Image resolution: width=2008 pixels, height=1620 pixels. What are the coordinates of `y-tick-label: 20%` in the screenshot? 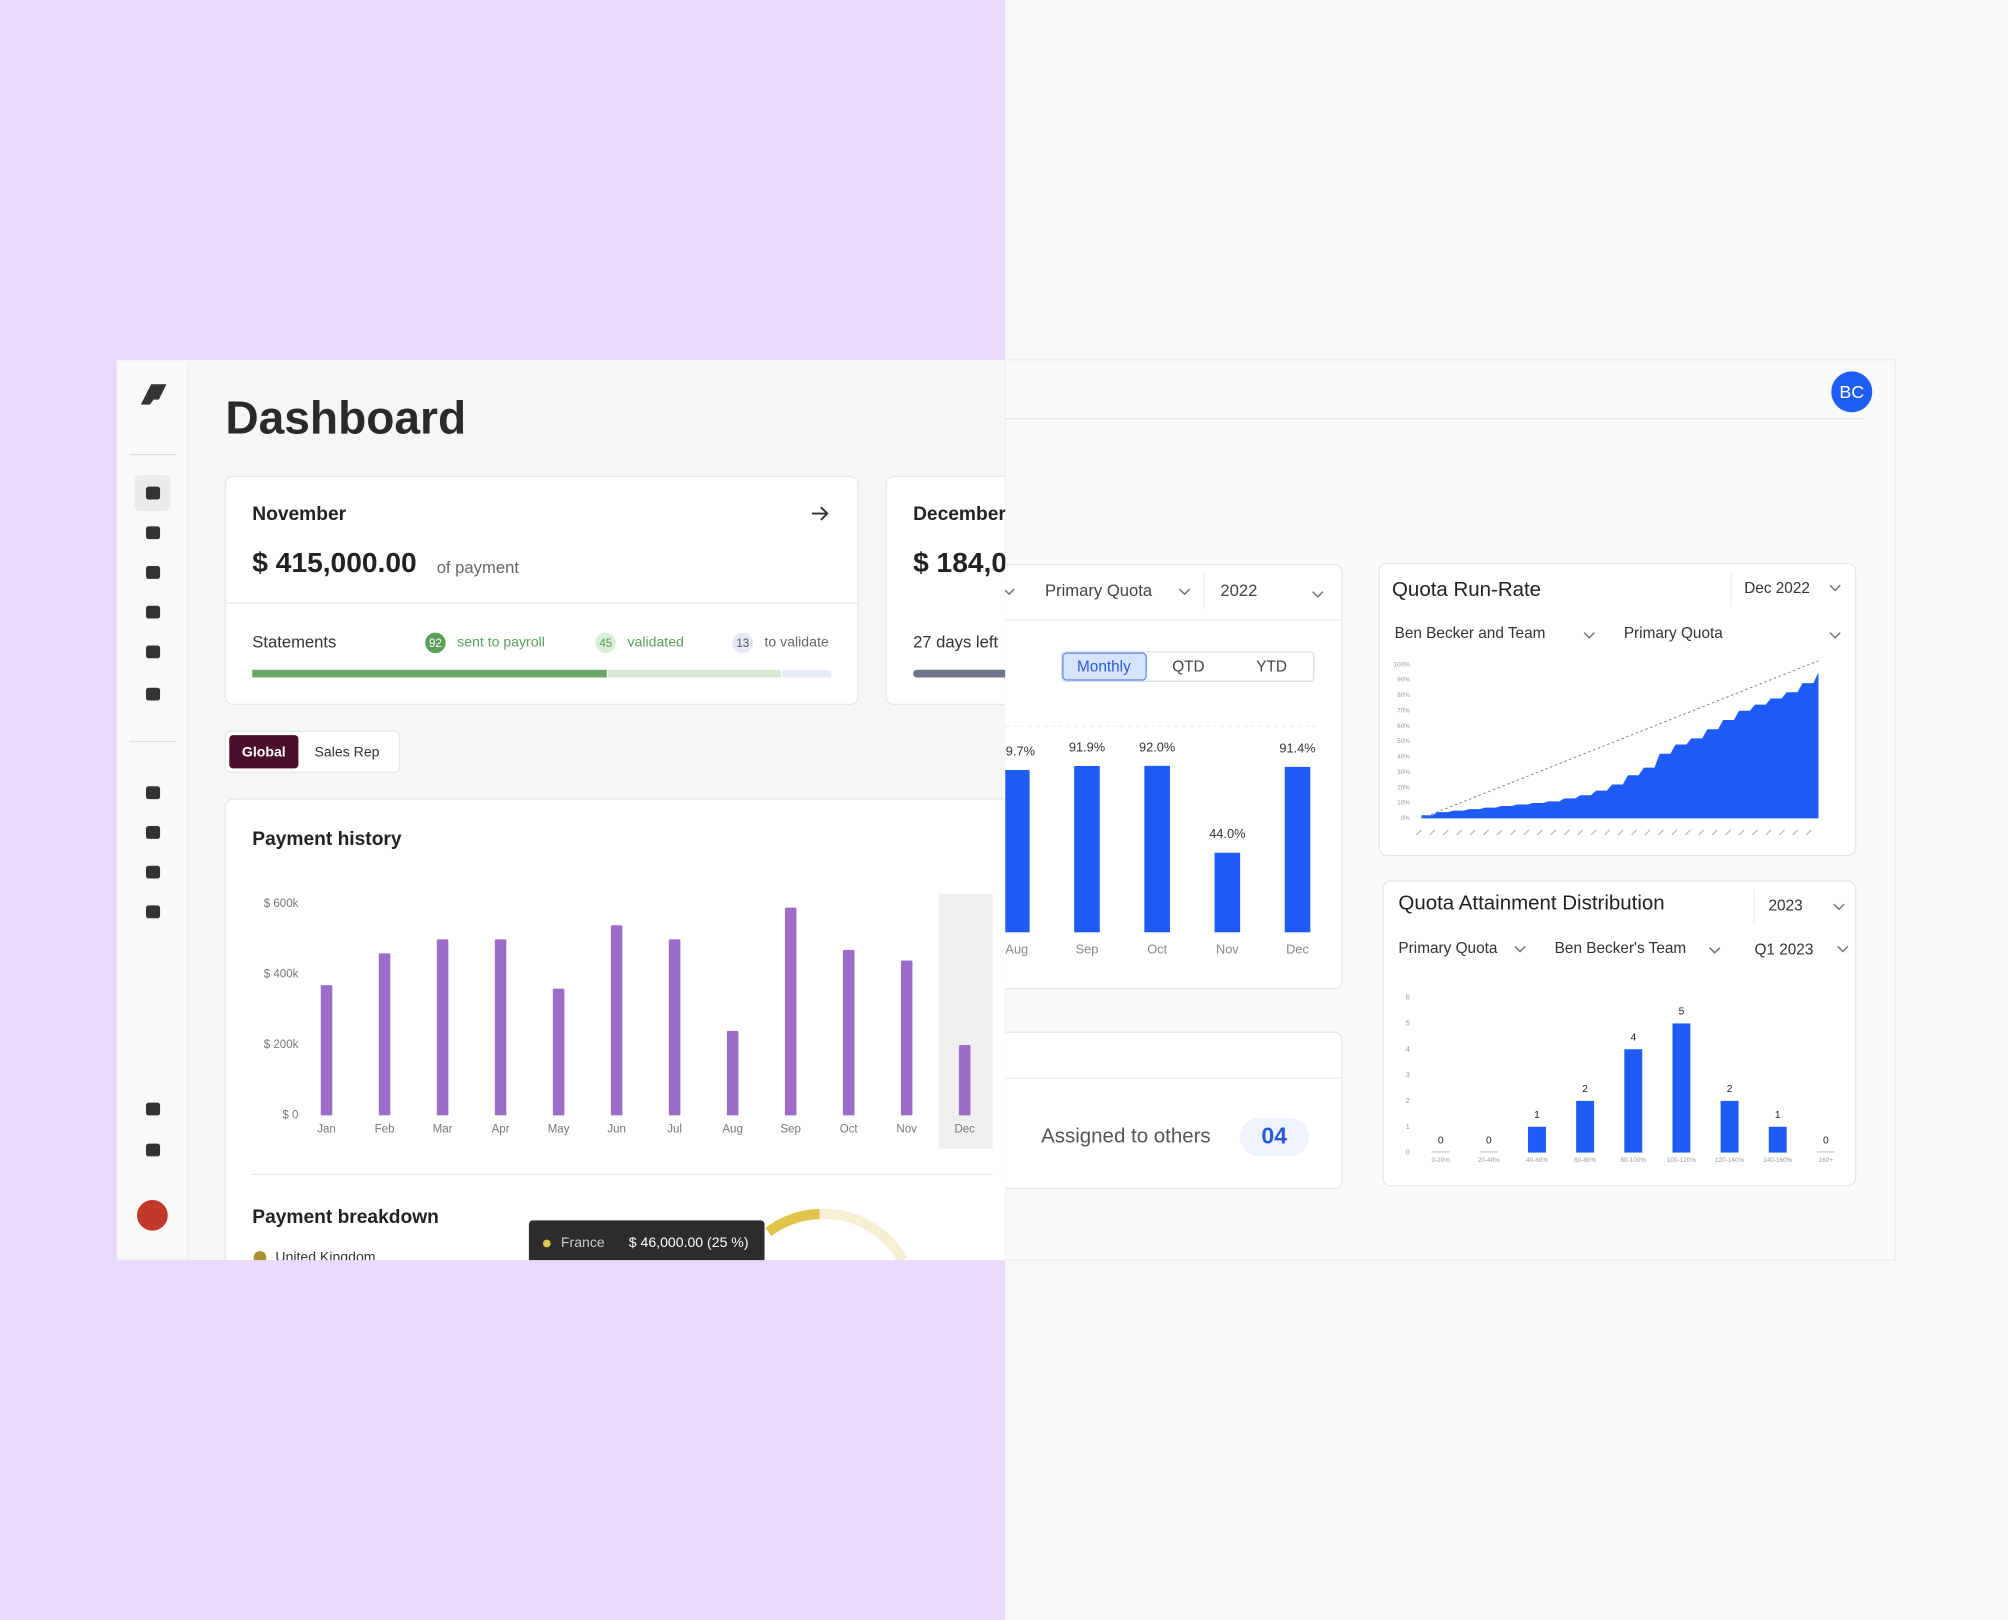 It's located at (1403, 787).